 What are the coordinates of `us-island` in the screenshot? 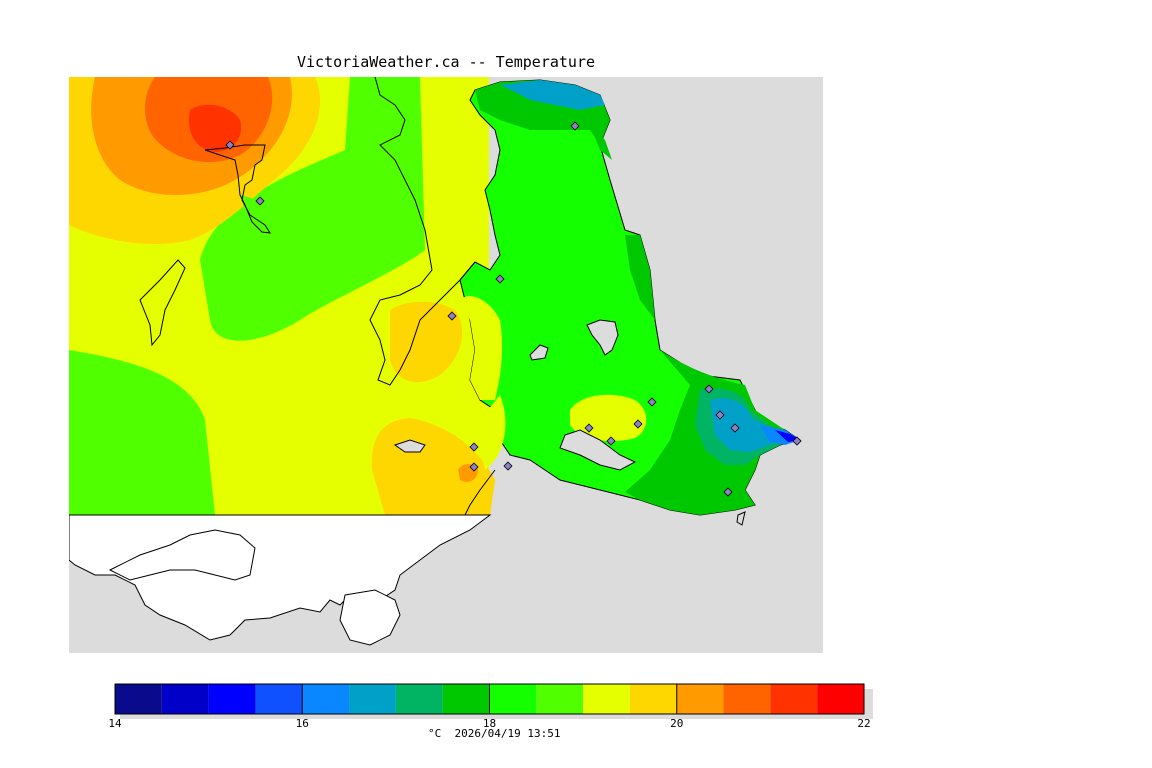 It's located at (182, 555).